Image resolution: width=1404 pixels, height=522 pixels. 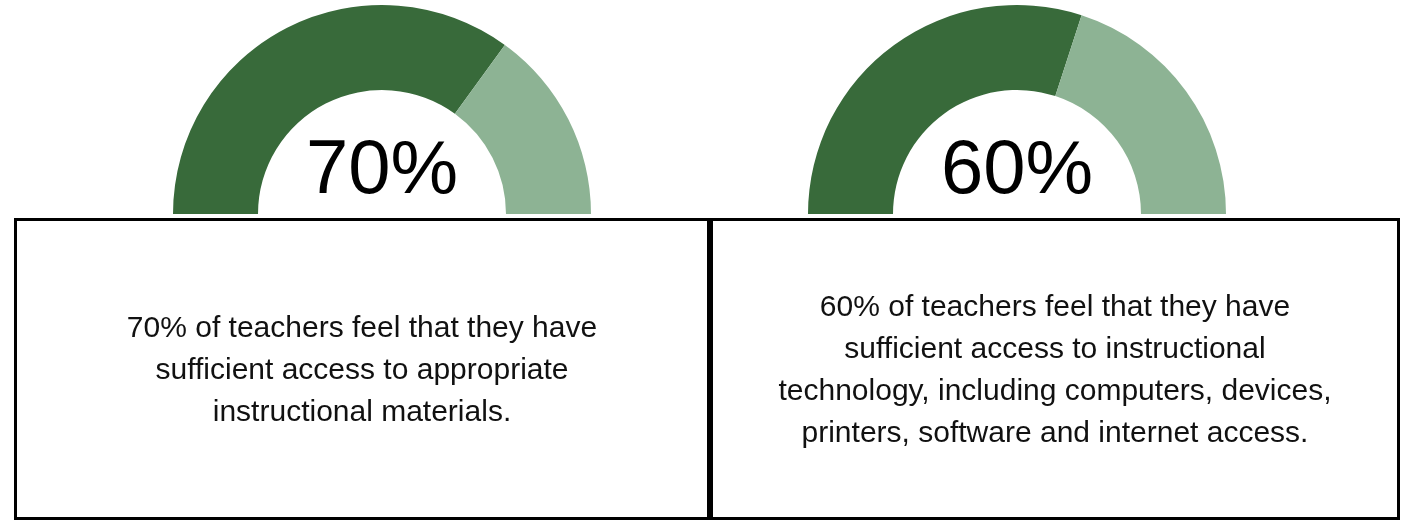 I want to click on text: 70% of teachers feel that they have sufficient access to appropriate instructional materials., so click(x=362, y=369).